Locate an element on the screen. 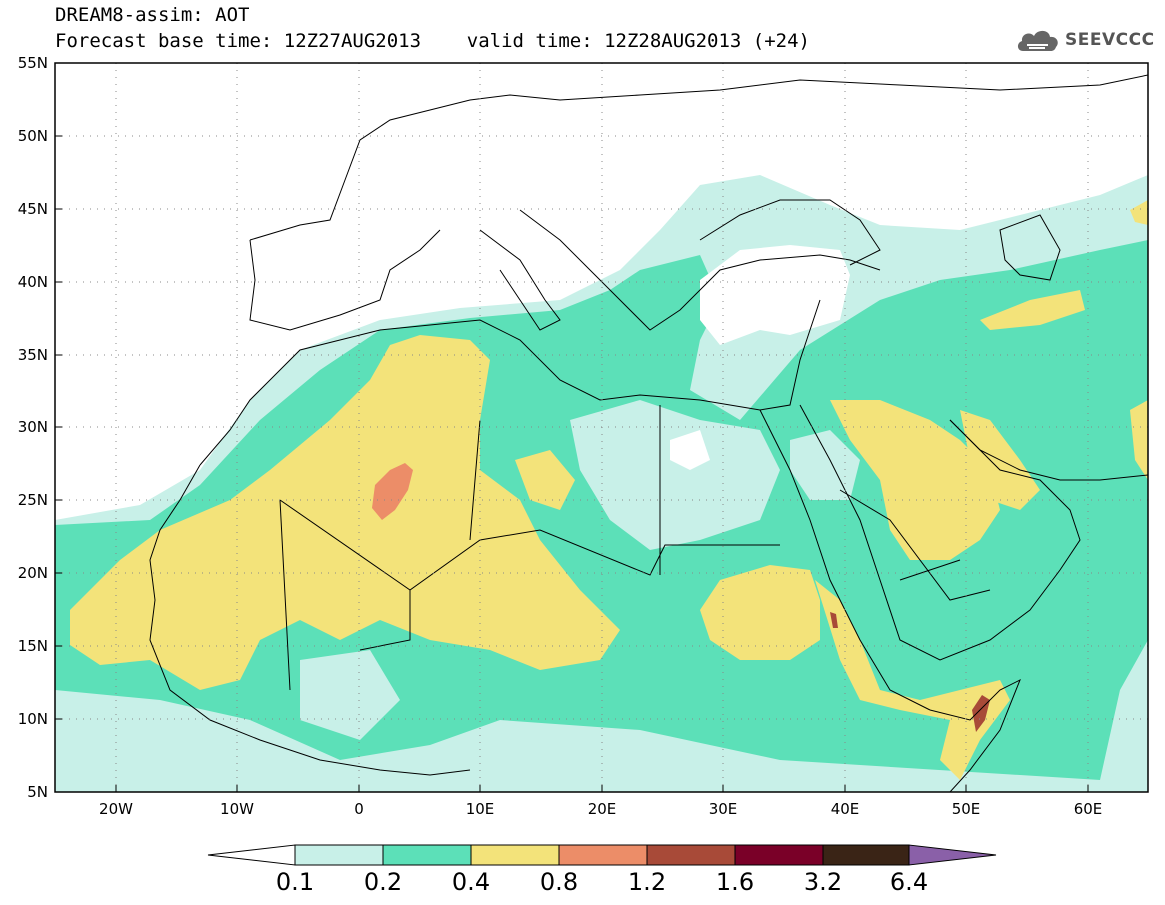 The image size is (1165, 905). cloud-icon is located at coordinates (1037, 40).